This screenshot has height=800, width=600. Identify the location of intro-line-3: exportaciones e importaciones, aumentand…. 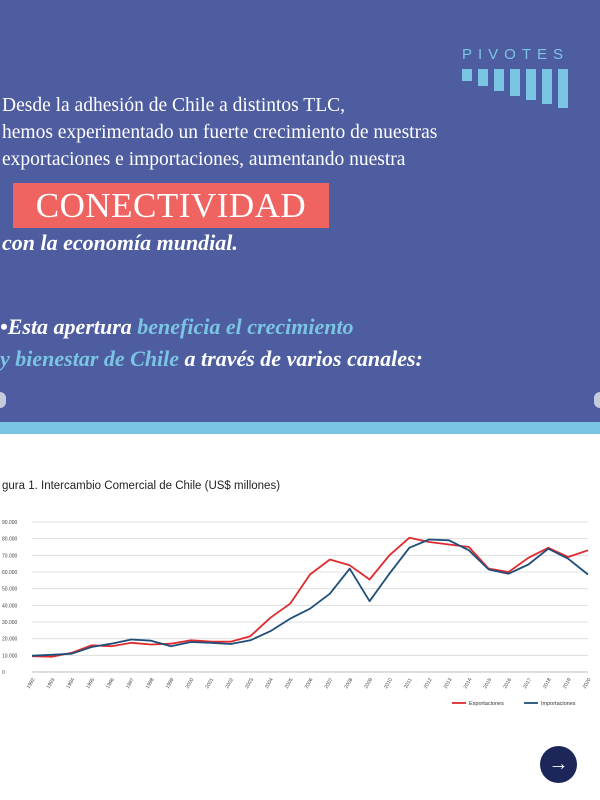
(204, 159).